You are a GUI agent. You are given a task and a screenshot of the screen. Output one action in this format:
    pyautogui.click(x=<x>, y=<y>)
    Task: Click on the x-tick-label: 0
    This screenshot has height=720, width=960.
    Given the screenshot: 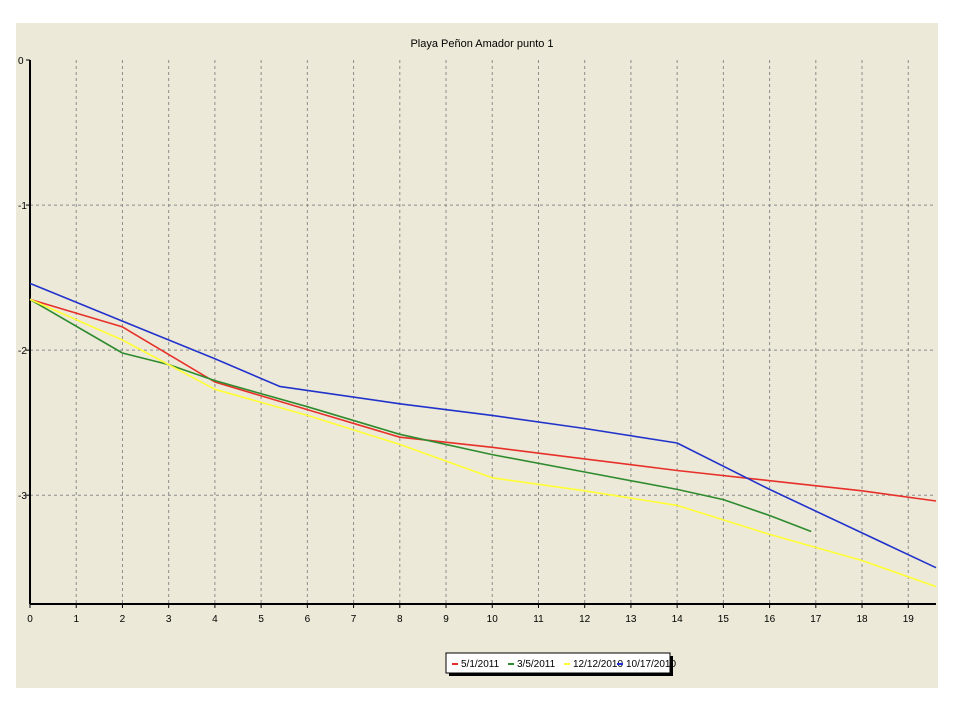 What is the action you would take?
    pyautogui.click(x=30, y=619)
    